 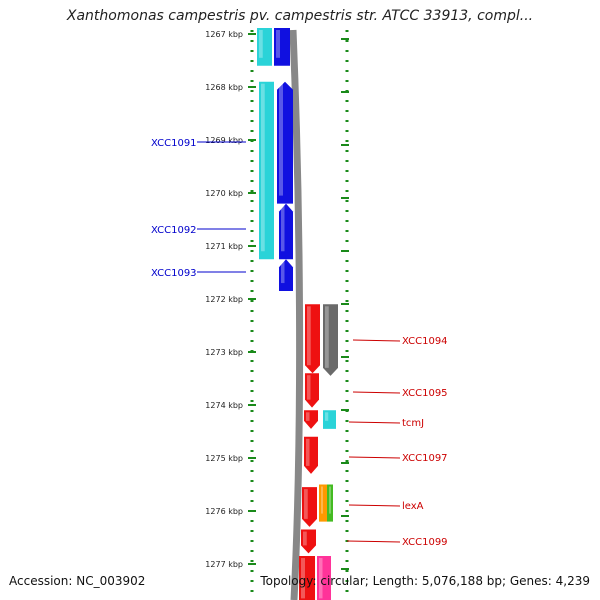 I want to click on ruler-label: 1277 kbp, so click(x=224, y=564).